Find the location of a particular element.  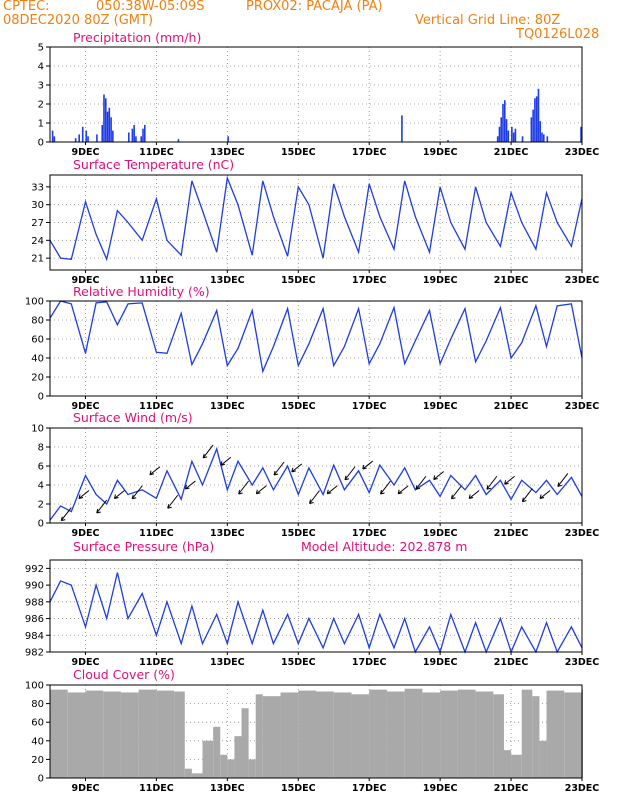

y-tick-label: 80 is located at coordinates (37, 704).